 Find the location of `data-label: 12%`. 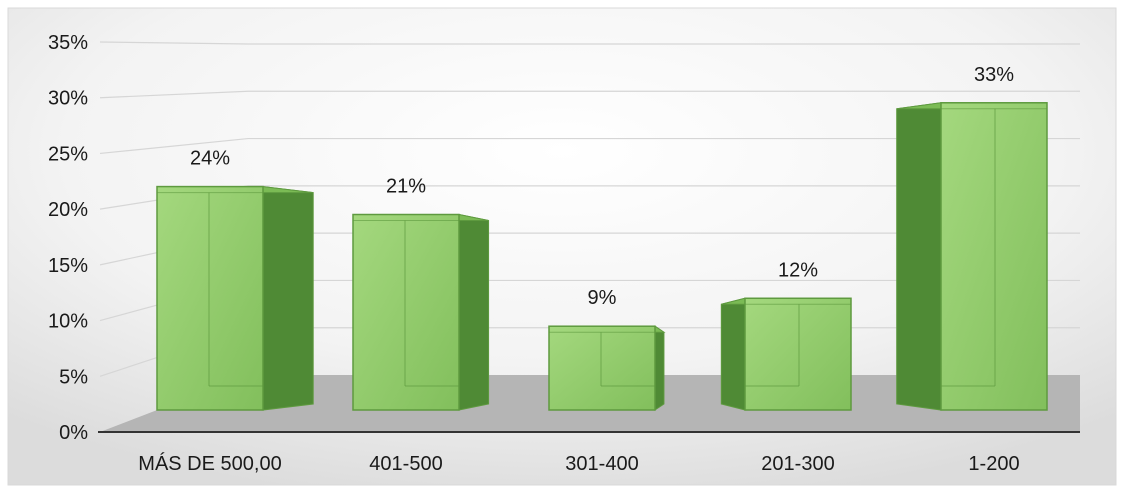

data-label: 12% is located at coordinates (798, 270).